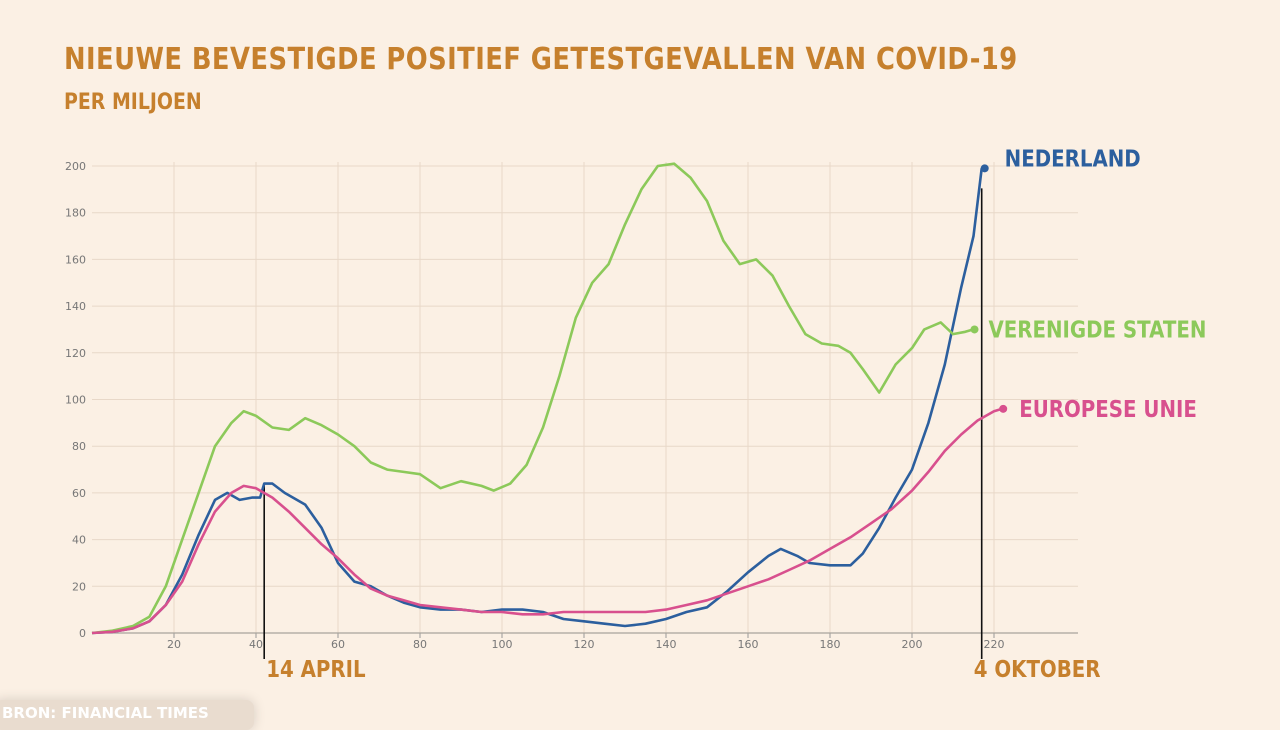 The width and height of the screenshot is (1280, 730). I want to click on x-tick-label: 160, so click(748, 644).